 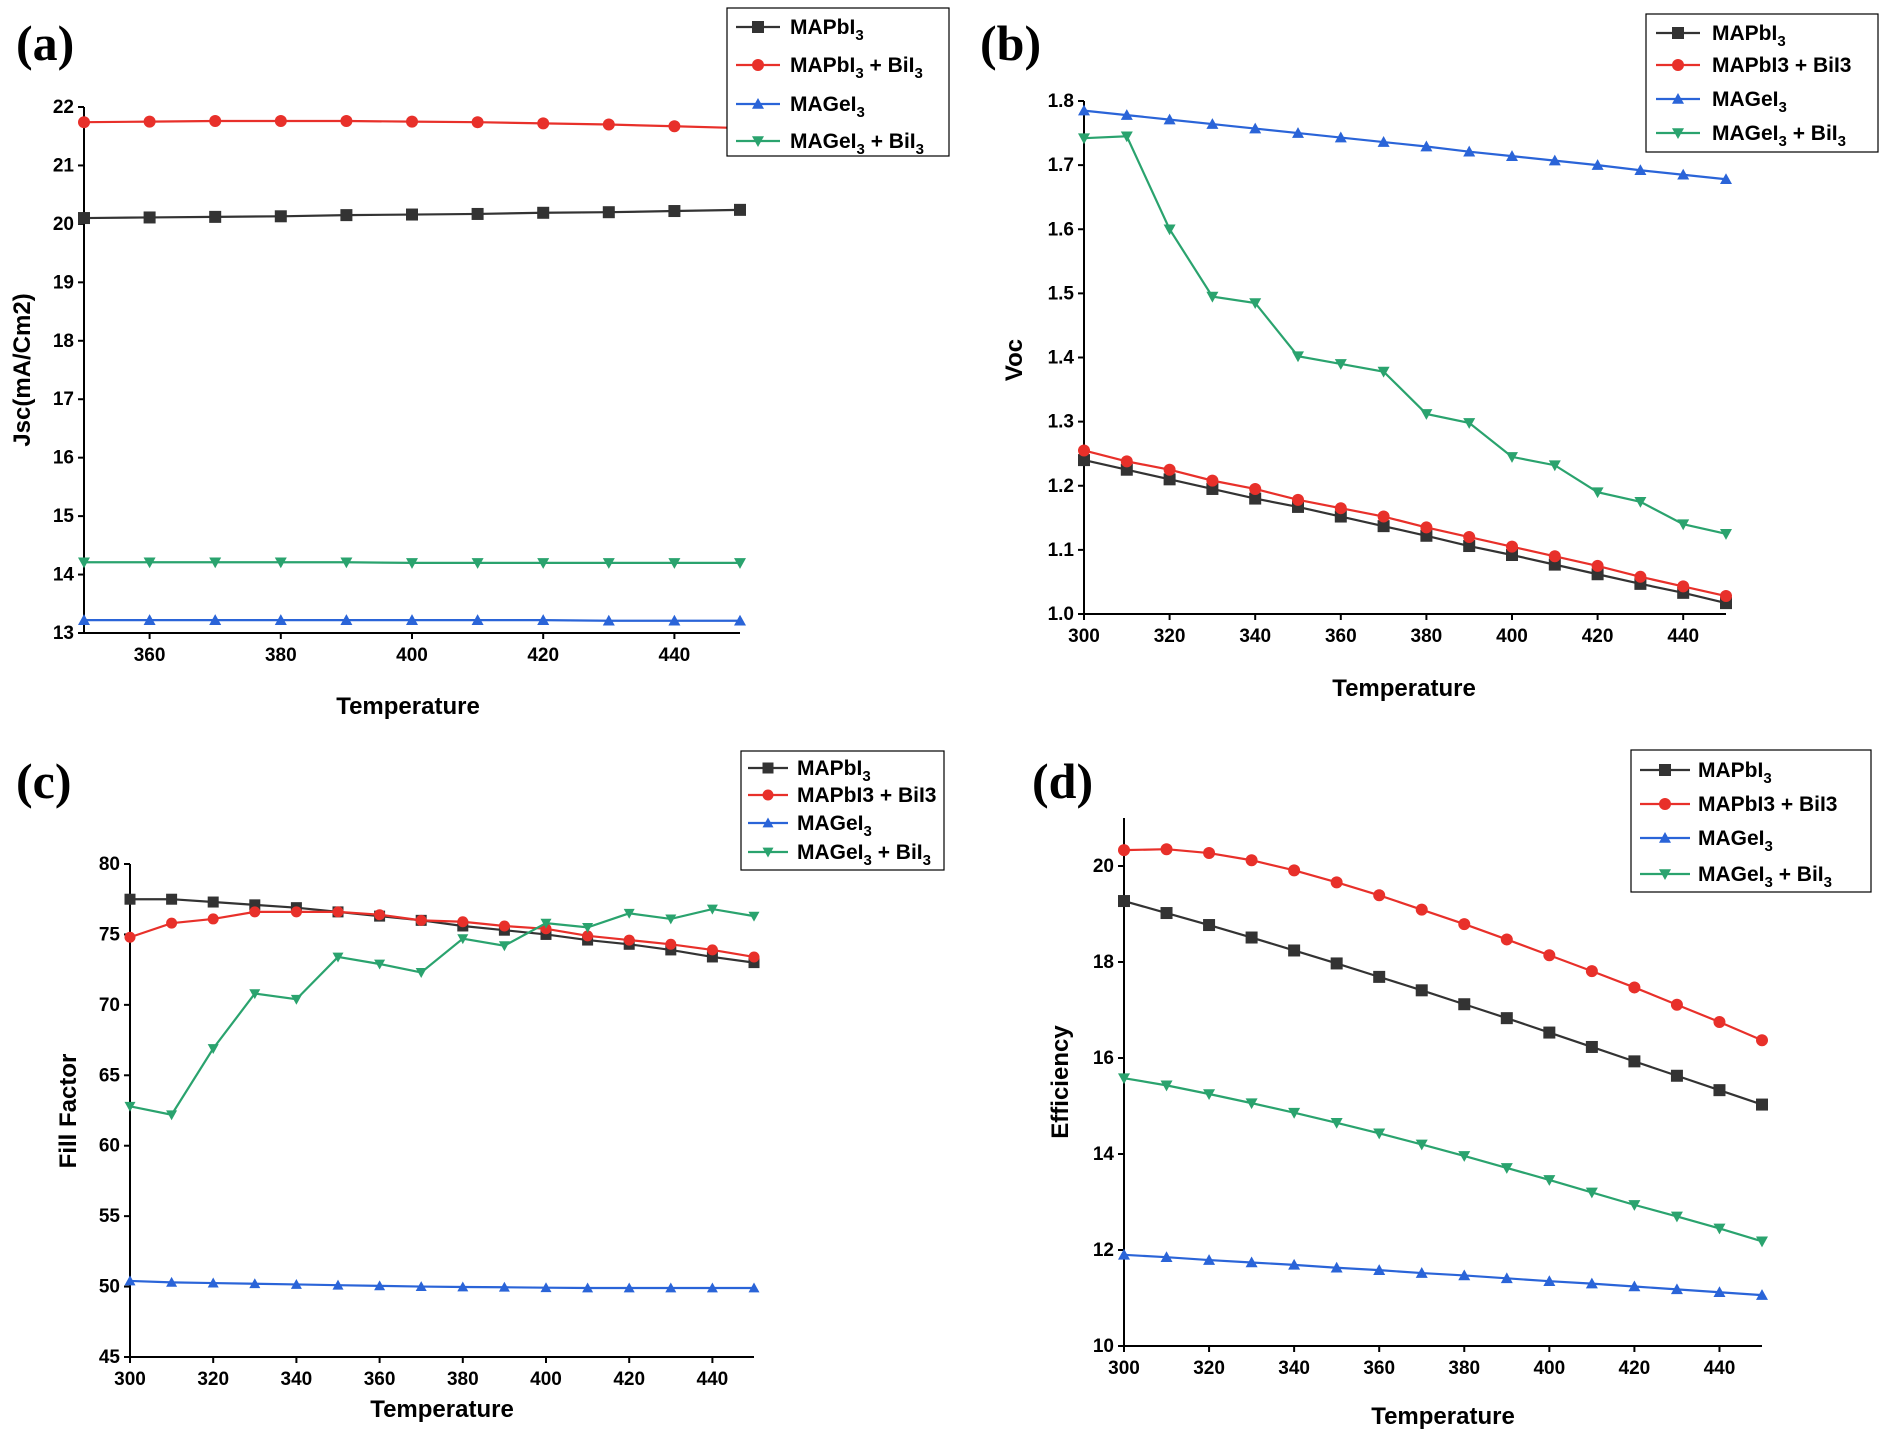 I want to click on y-tick-label: 1.5, so click(x=1061, y=293).